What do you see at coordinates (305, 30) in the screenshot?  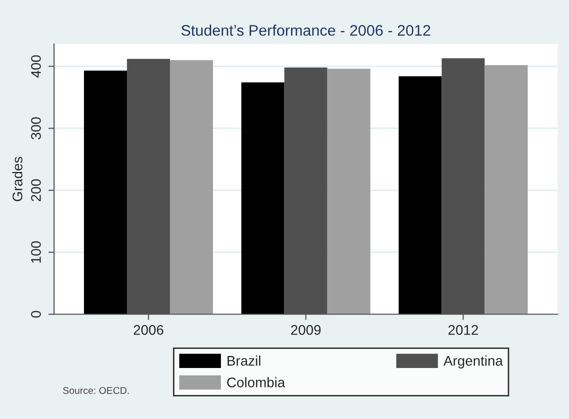 I see `chart-title: Student’s Performance - 2006 - 2012` at bounding box center [305, 30].